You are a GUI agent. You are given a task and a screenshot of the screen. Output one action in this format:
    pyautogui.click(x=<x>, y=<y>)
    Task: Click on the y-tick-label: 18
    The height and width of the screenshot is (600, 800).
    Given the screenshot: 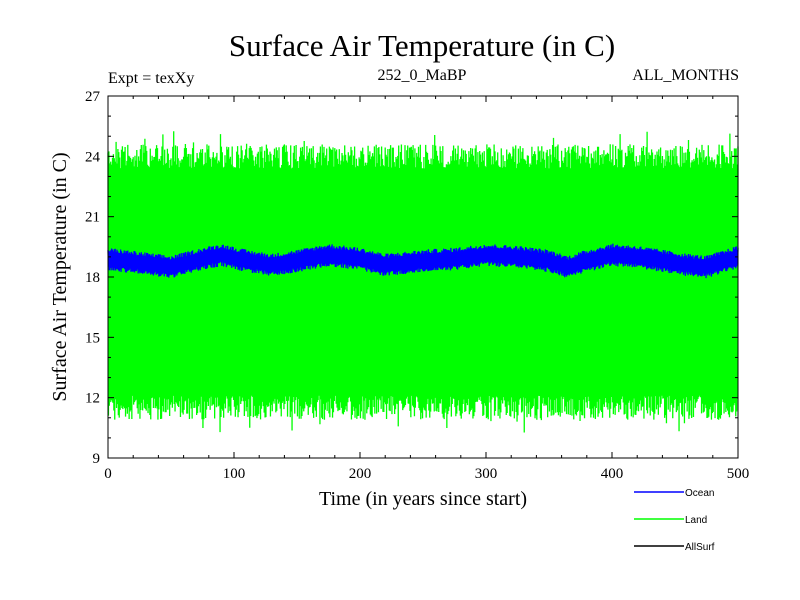 What is the action you would take?
    pyautogui.click(x=92, y=278)
    